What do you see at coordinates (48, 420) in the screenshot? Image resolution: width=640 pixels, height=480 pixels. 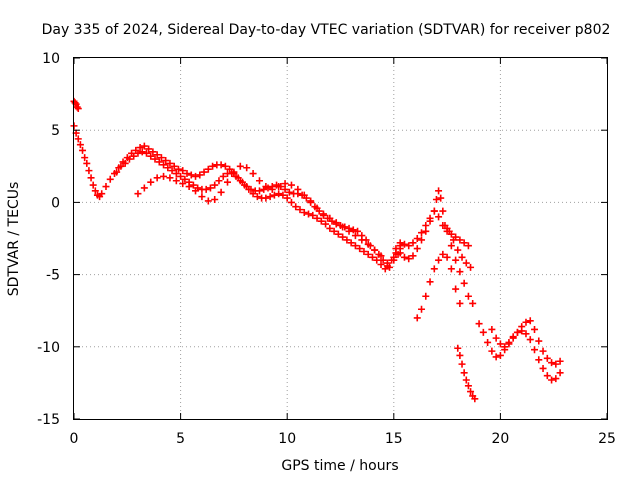 I see `y-tick-label: -15` at bounding box center [48, 420].